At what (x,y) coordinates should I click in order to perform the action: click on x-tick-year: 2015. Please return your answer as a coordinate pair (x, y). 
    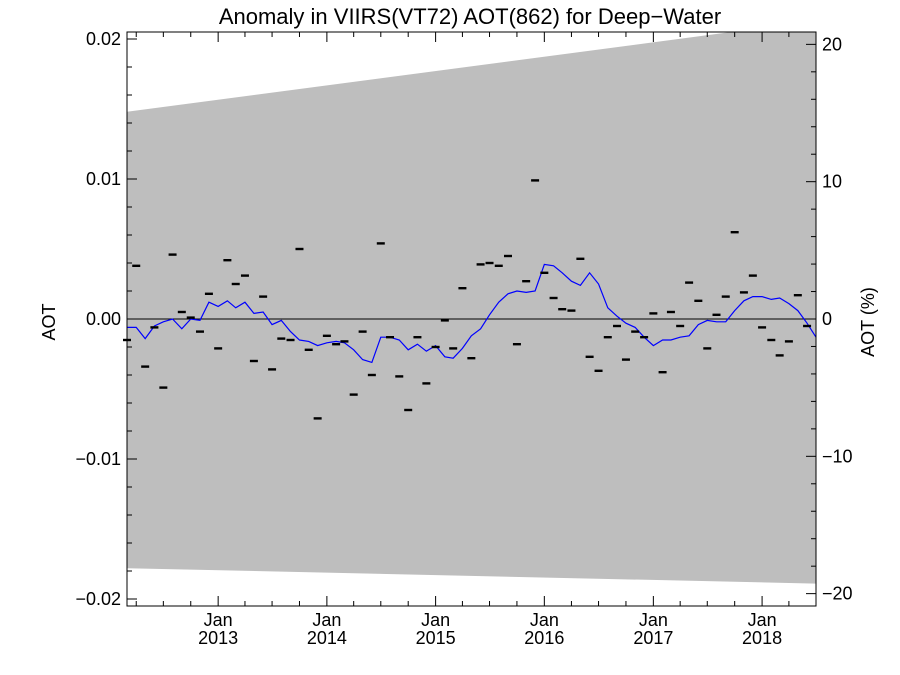
    Looking at the image, I should click on (436, 638).